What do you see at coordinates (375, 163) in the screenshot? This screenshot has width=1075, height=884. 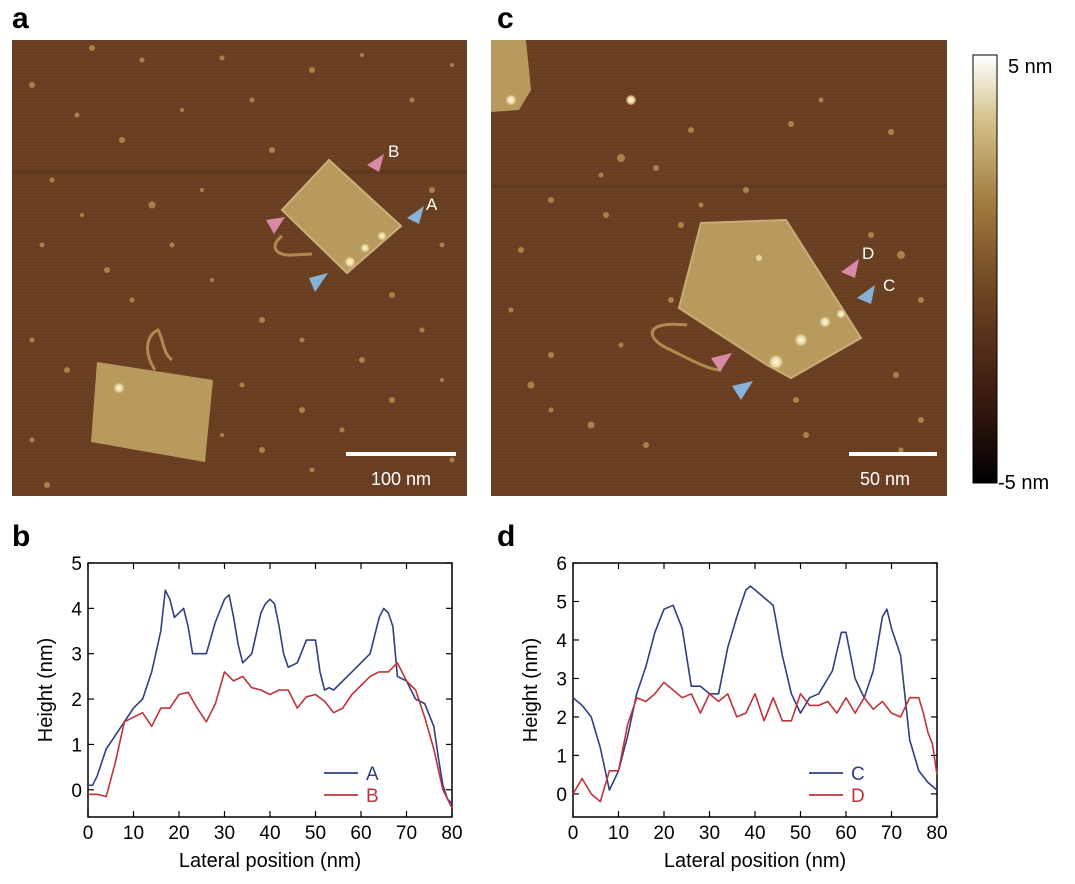 I see `marker-B` at bounding box center [375, 163].